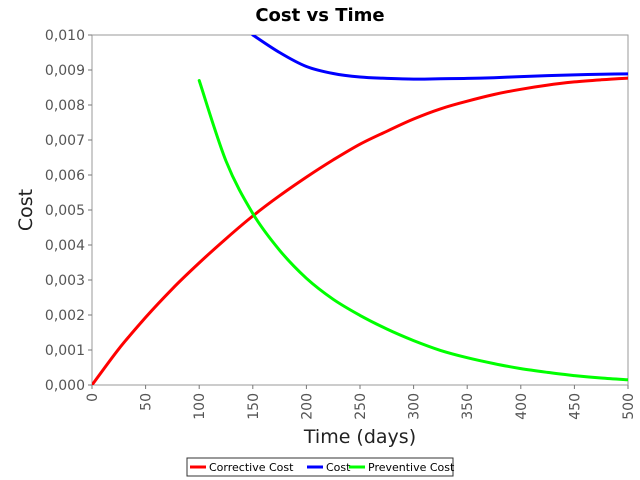 This screenshot has height=480, width=640. Describe the element at coordinates (65, 386) in the screenshot. I see `y-tick-label: 0,000` at that location.